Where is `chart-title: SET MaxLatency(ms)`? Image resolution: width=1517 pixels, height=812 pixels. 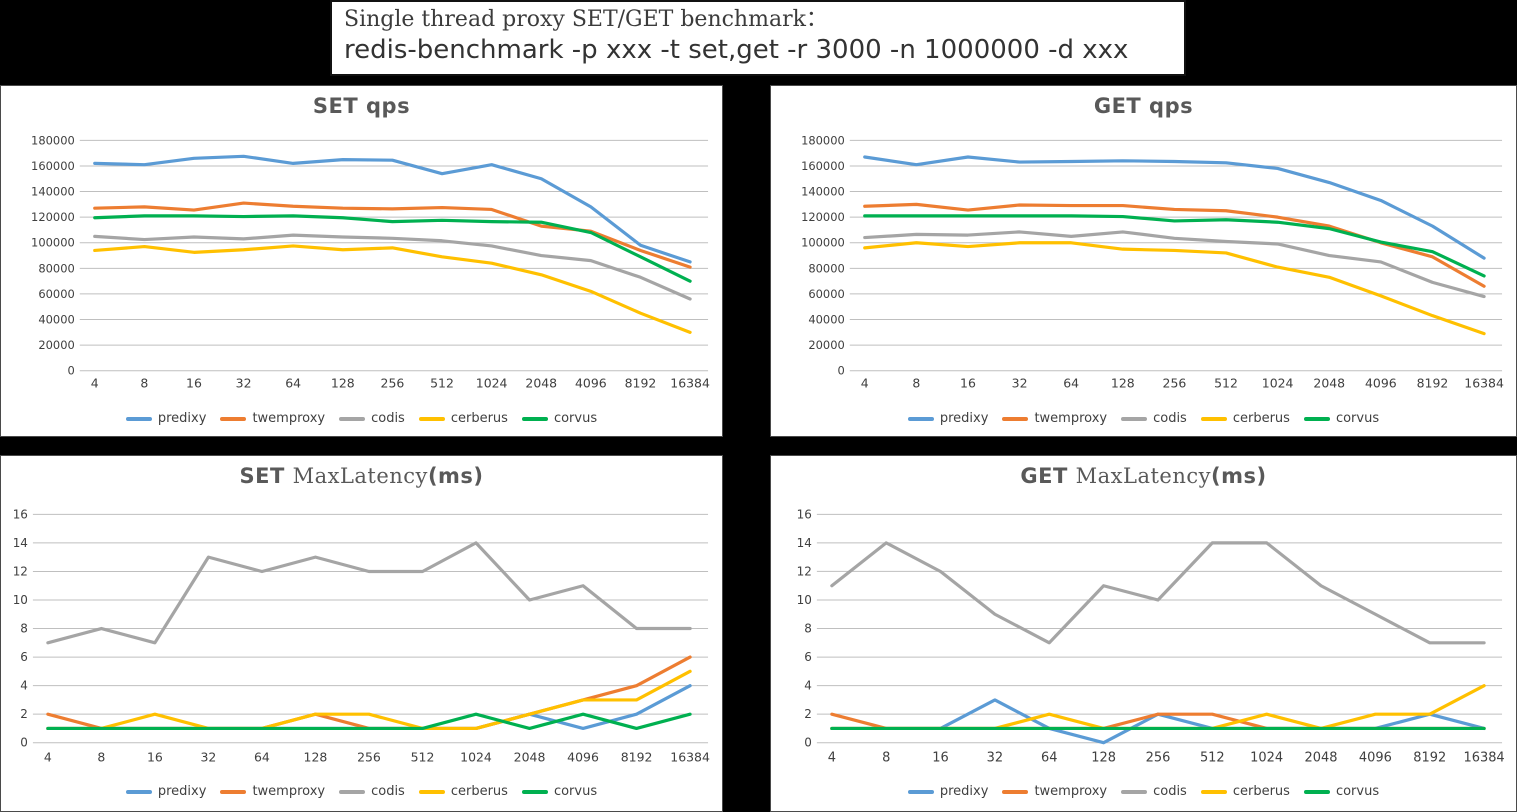 chart-title: SET MaxLatency(ms) is located at coordinates (361, 476).